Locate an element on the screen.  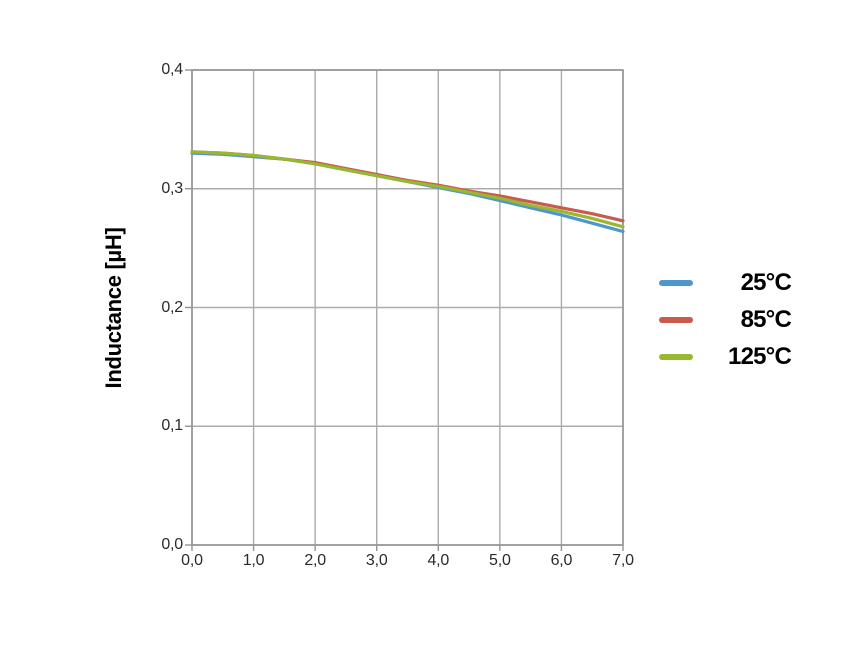
legend-label-25c: 25°C is located at coordinates (766, 282).